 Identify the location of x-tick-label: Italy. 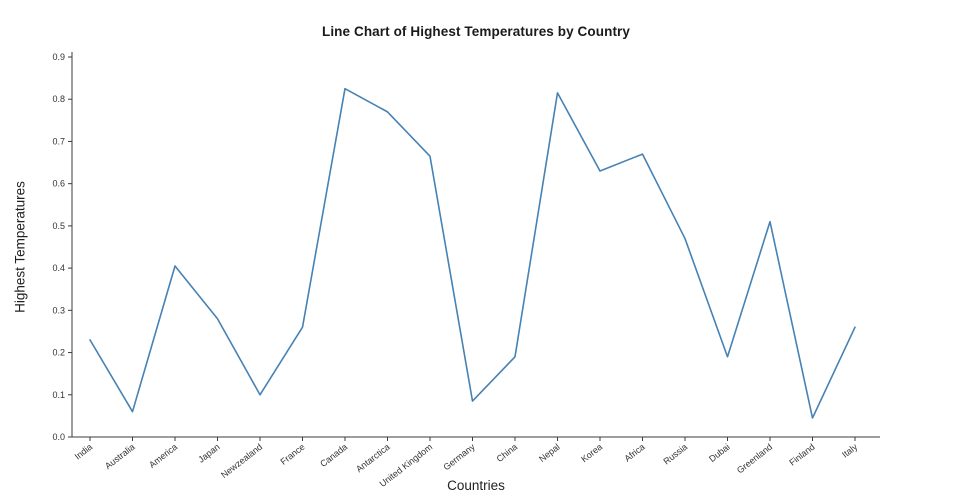
(850, 450).